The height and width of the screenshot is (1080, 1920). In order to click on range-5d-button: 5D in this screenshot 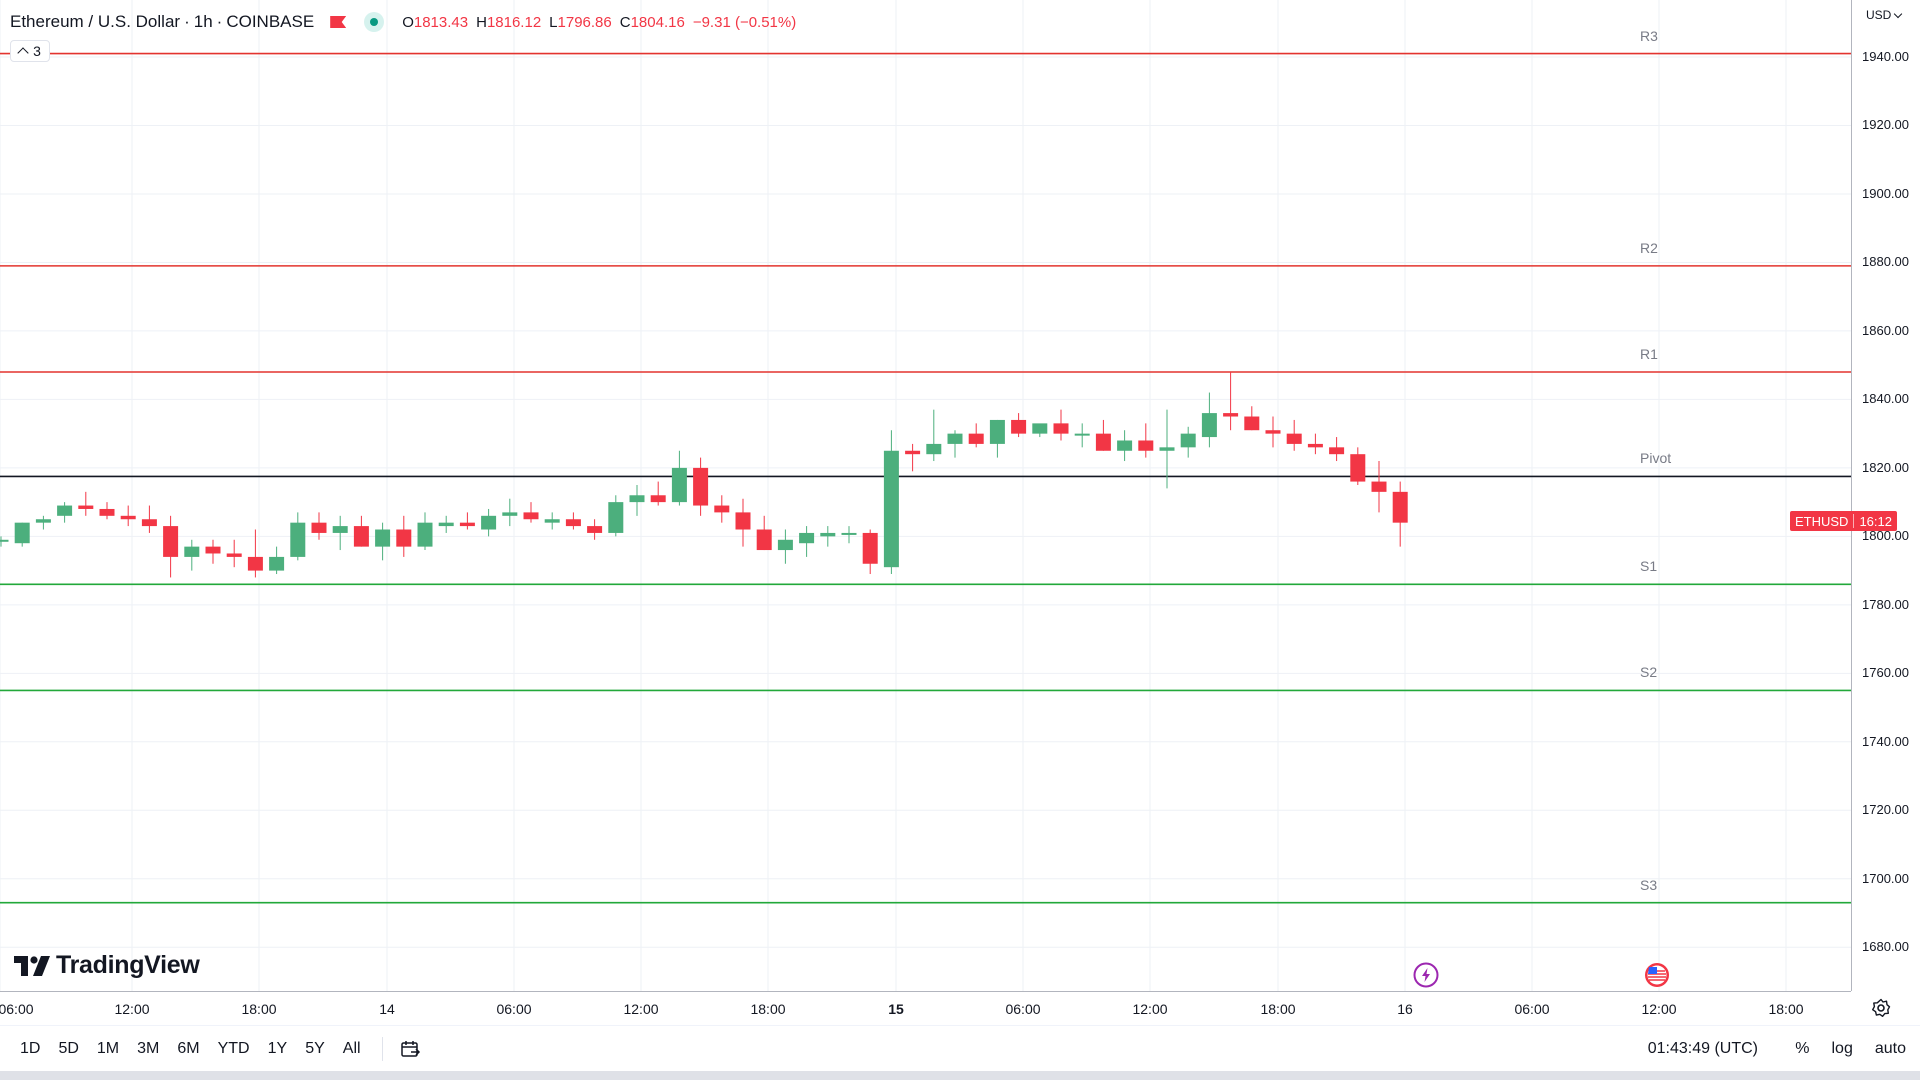, I will do `click(68, 1048)`.